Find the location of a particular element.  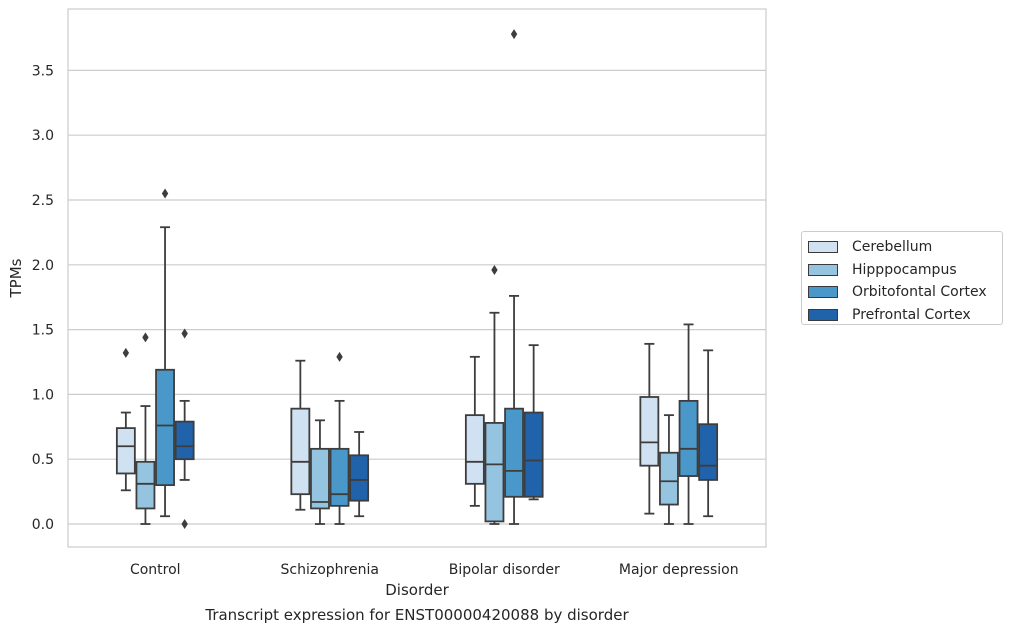

legend-label-cerebellum: Cerebellum is located at coordinates (892, 247).